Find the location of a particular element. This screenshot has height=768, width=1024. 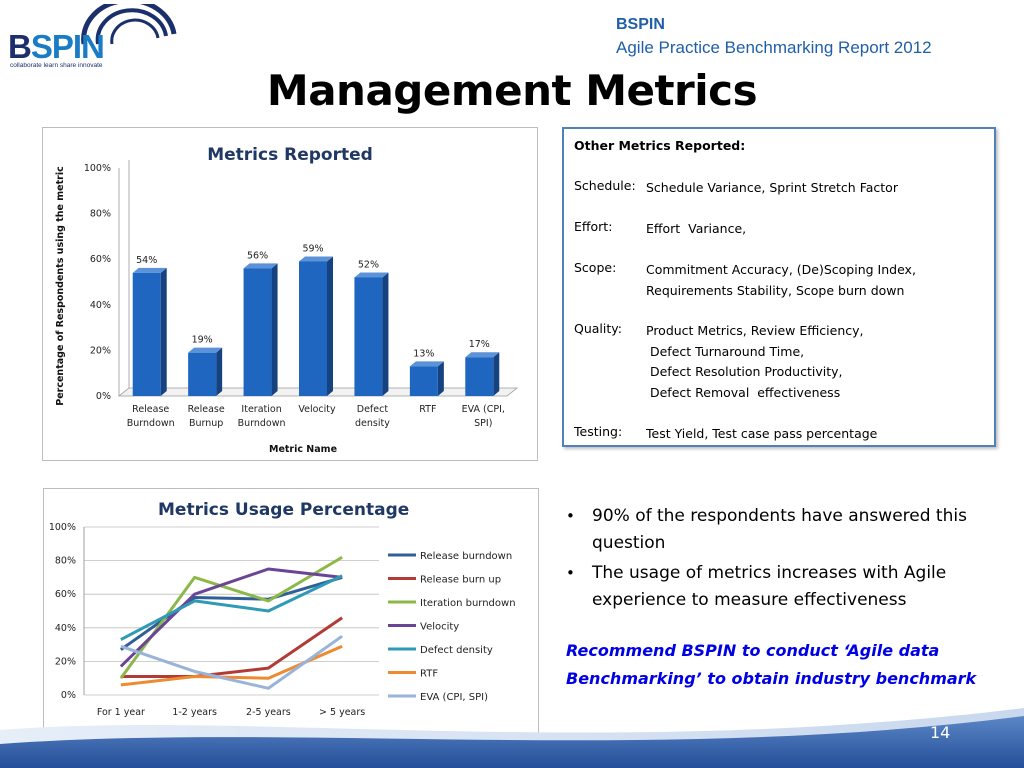

metric-category-label: Quality: is located at coordinates (598, 328).